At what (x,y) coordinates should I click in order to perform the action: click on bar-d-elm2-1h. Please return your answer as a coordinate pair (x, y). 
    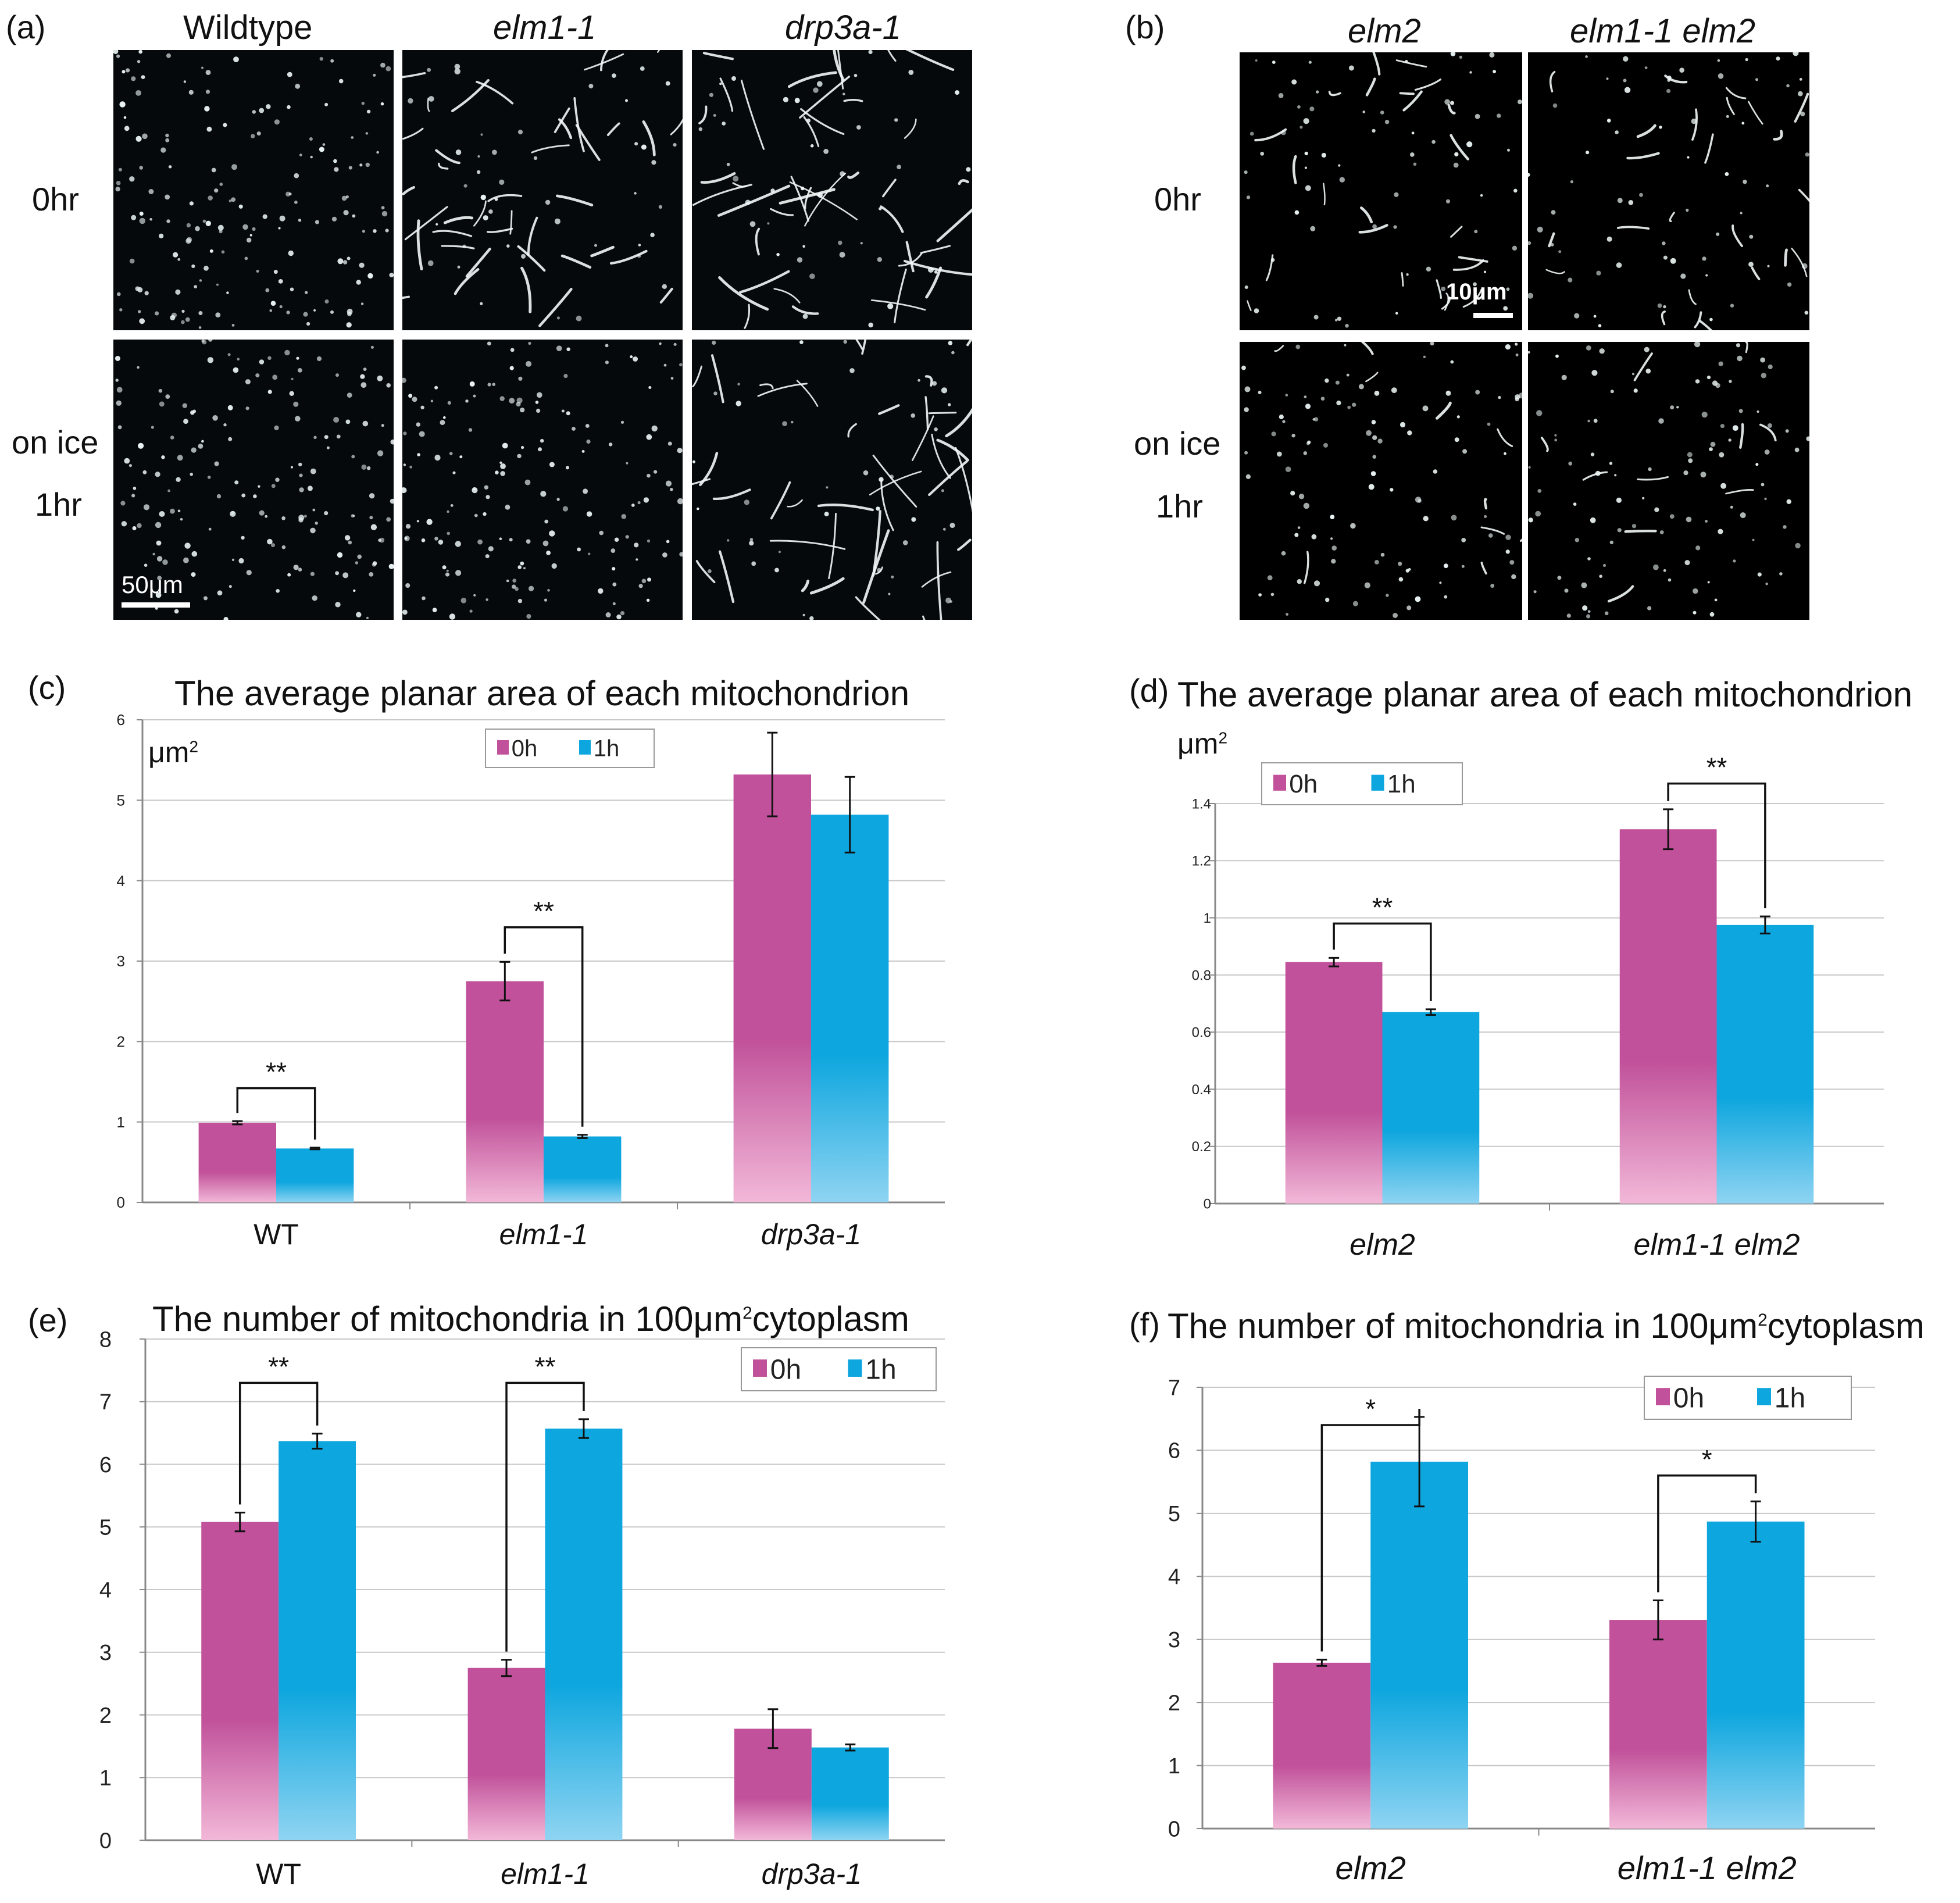
    Looking at the image, I should click on (1431, 1108).